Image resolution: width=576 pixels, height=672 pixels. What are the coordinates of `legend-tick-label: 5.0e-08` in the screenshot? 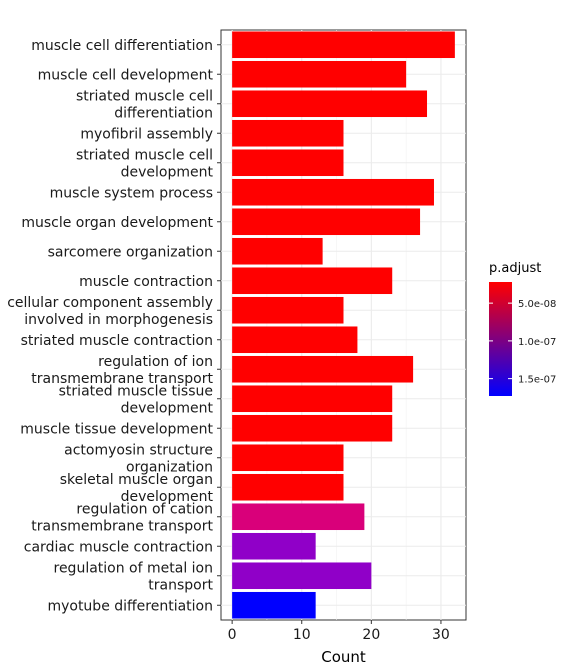 It's located at (537, 304).